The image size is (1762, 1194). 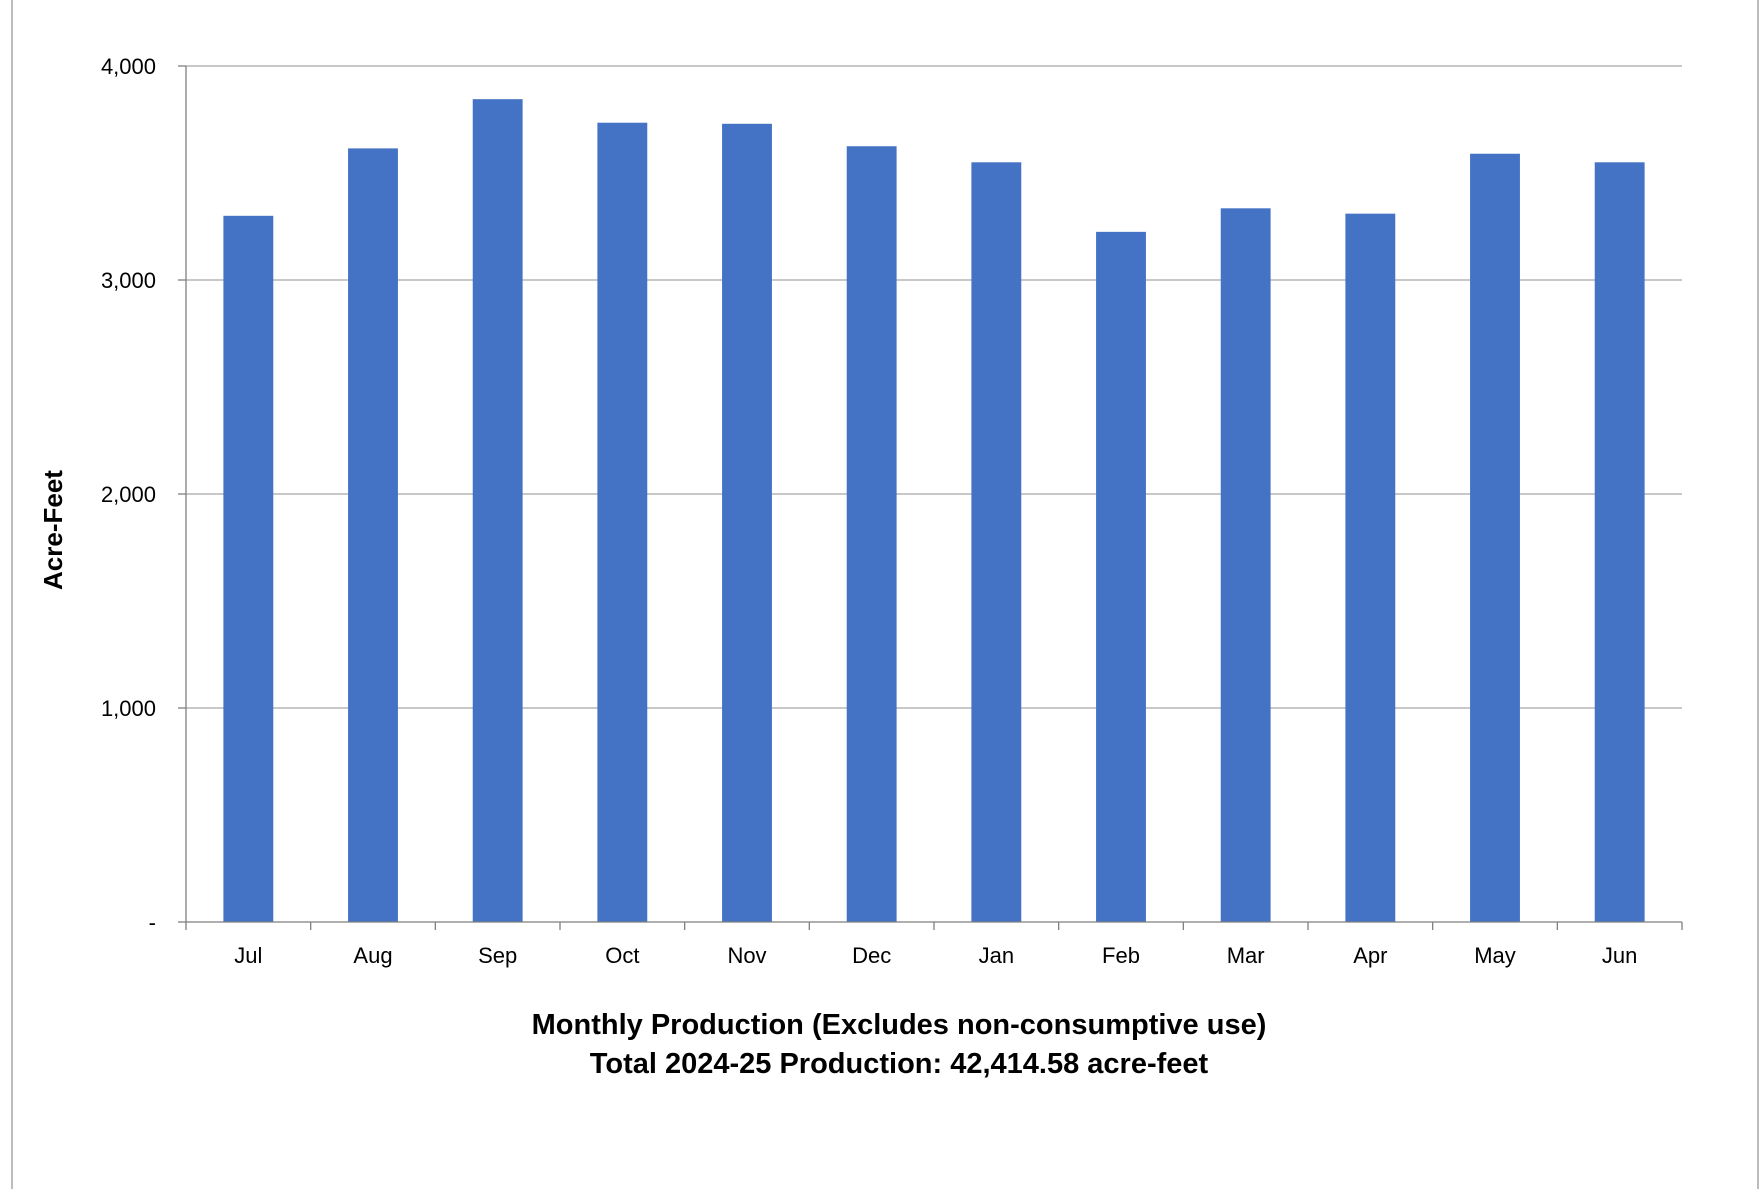 I want to click on bar-jul, so click(x=248, y=569).